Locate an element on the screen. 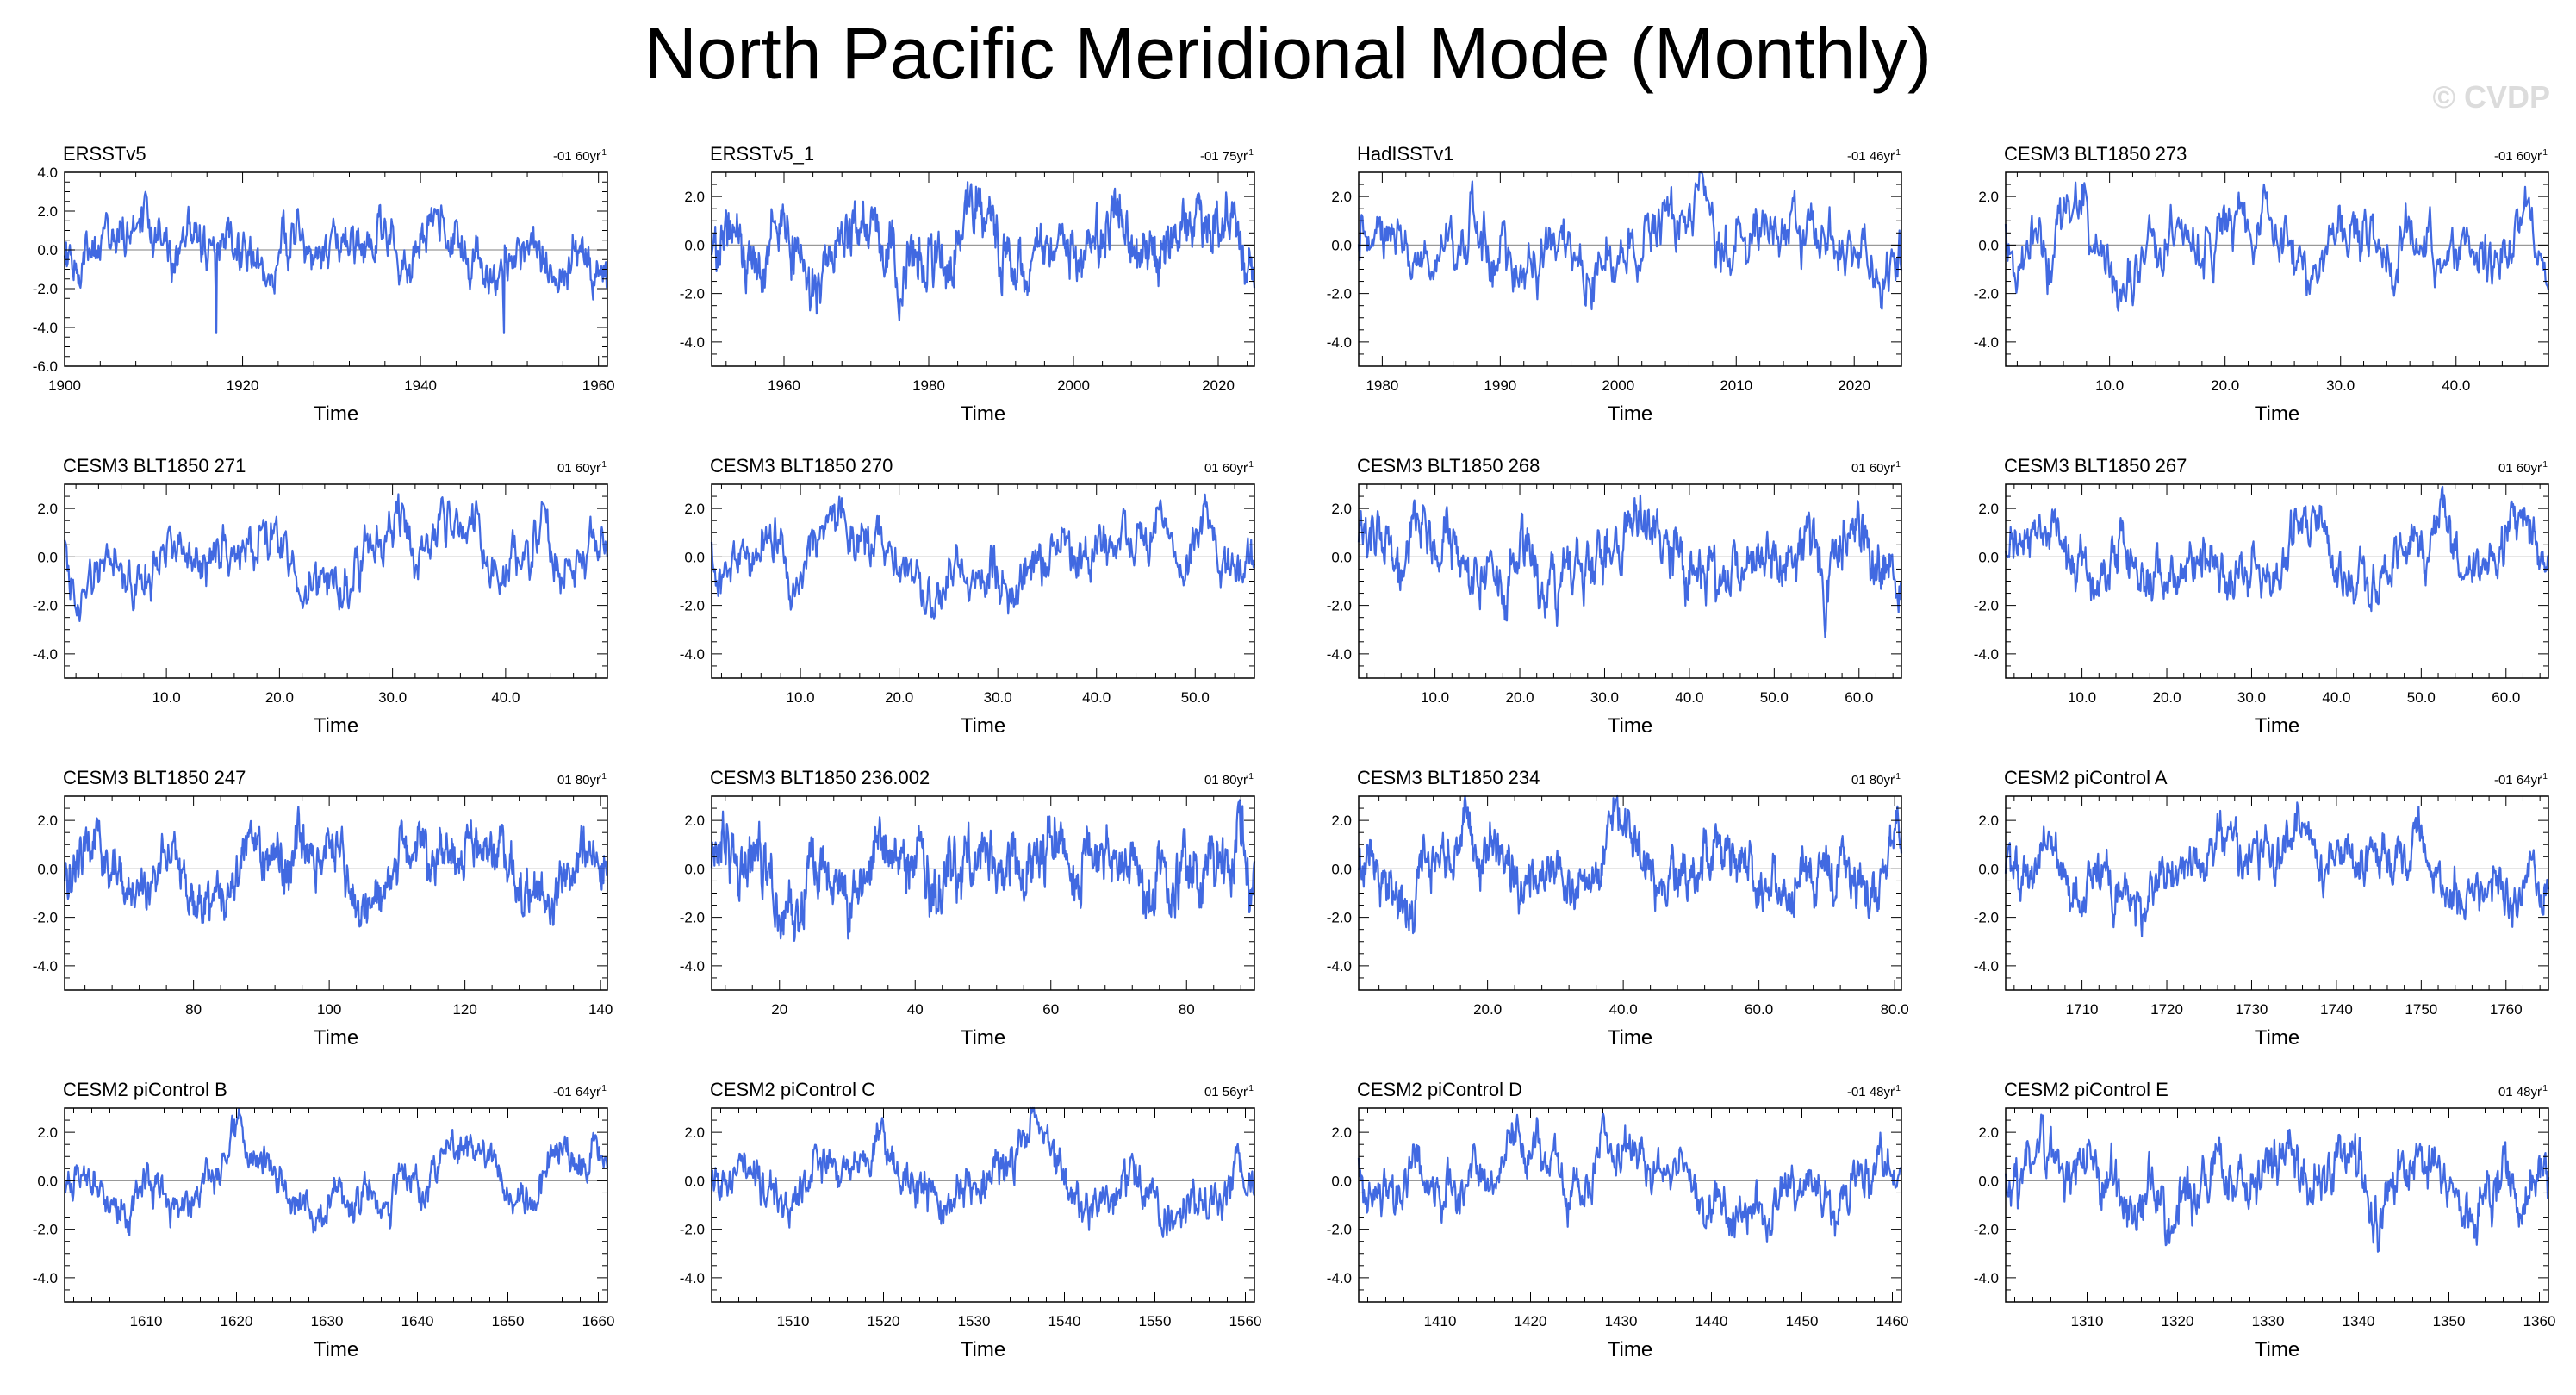 Image resolution: width=2576 pixels, height=1395 pixels. trend-label: 01 56yr is located at coordinates (1226, 1092).